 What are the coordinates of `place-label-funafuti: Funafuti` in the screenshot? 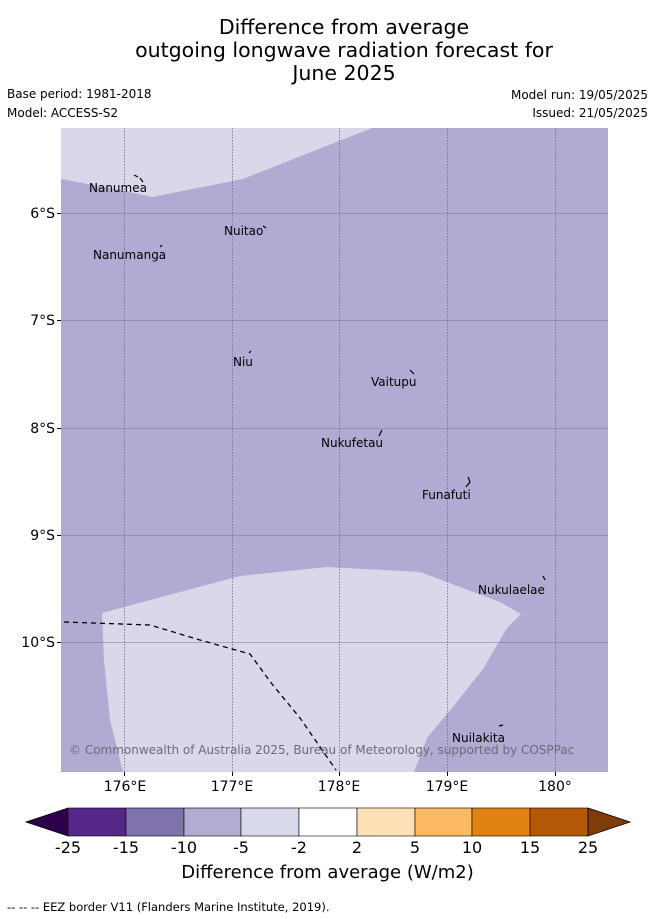 It's located at (446, 495).